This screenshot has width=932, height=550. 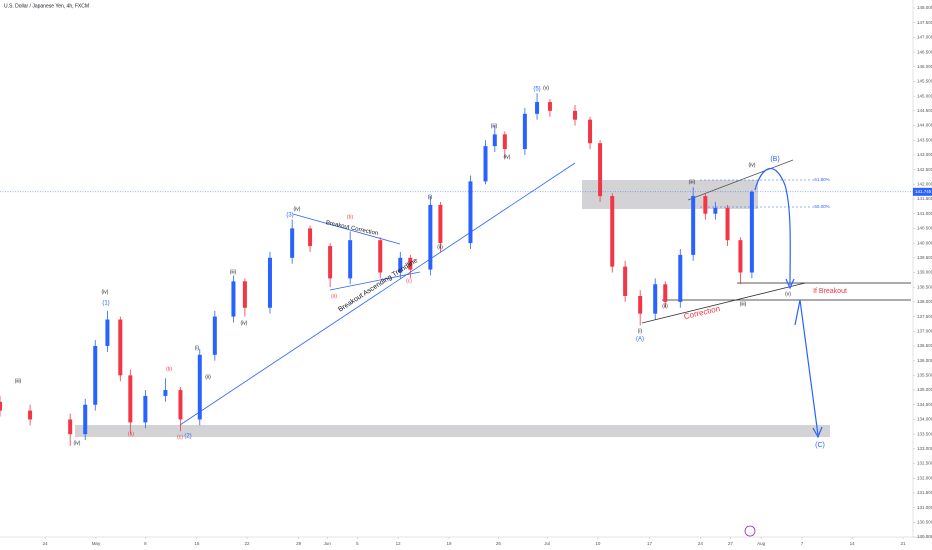 What do you see at coordinates (924, 242) in the screenshot?
I see `y-tick-label: 140.000` at bounding box center [924, 242].